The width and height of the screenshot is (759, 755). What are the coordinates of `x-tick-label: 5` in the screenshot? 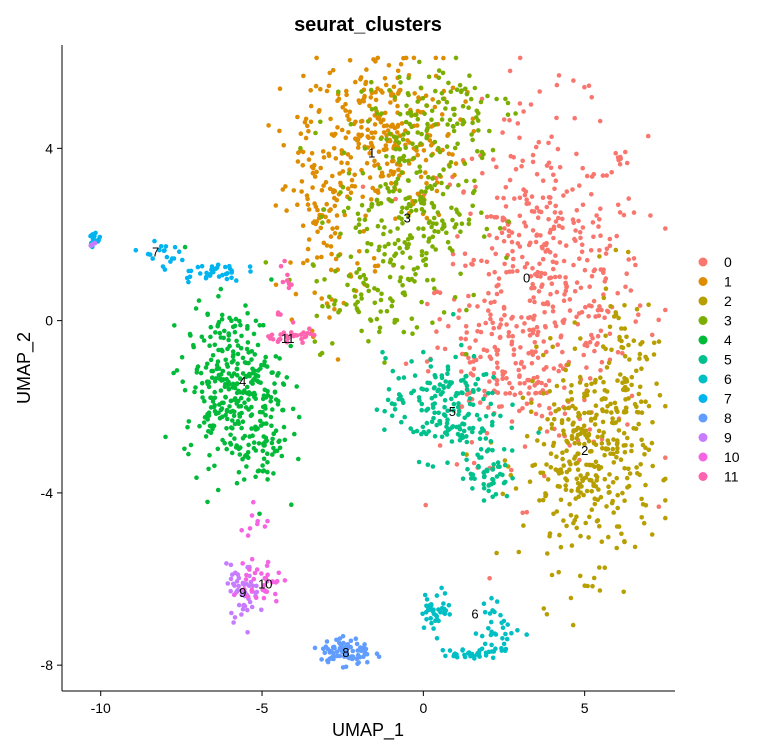 It's located at (585, 708).